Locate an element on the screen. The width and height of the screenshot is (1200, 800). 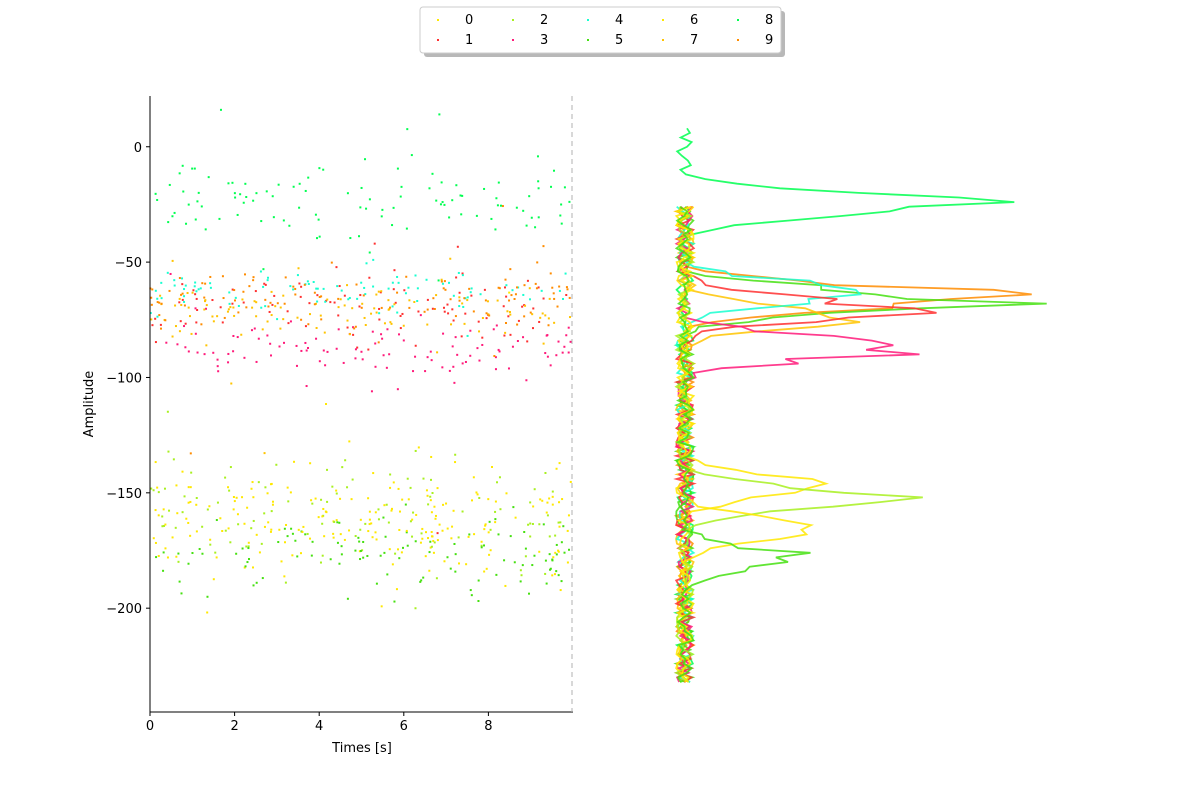
legend-label: 8 is located at coordinates (769, 20).